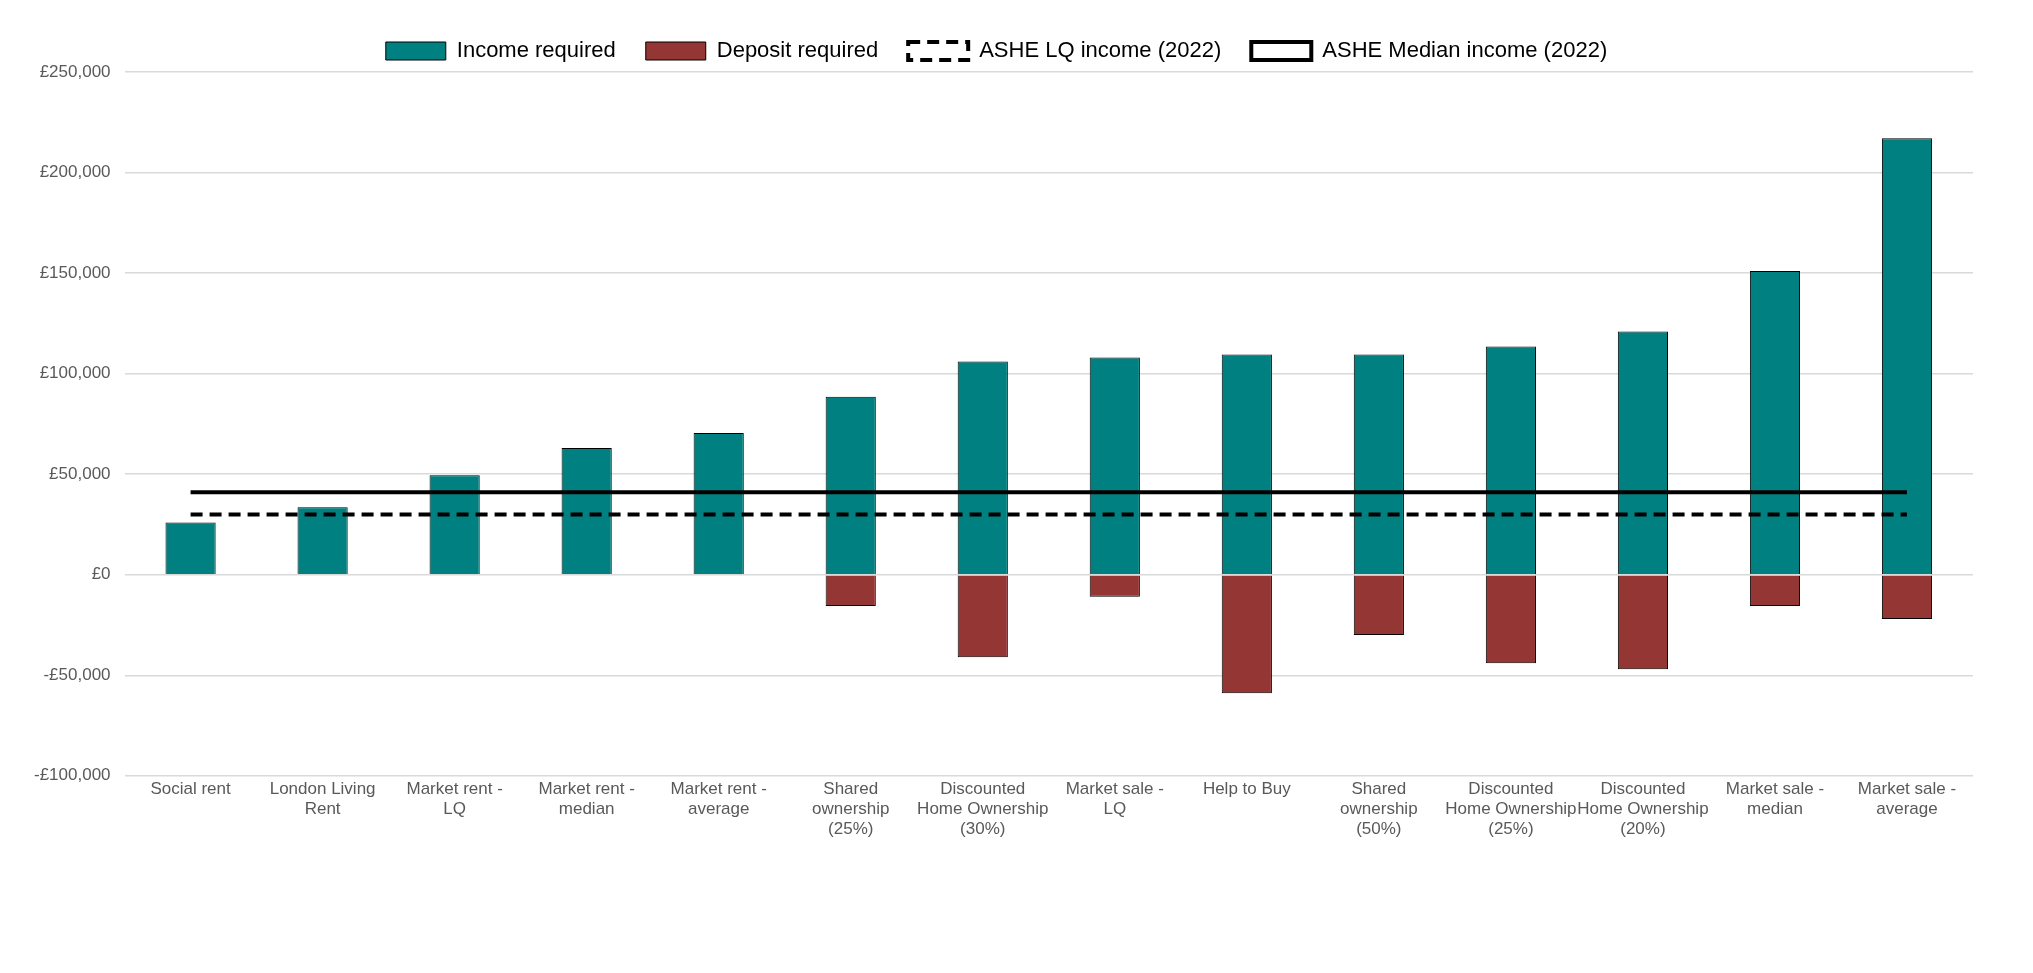 This screenshot has height=973, width=2033. What do you see at coordinates (1907, 798) in the screenshot?
I see `x-tick-label: Market sale - average` at bounding box center [1907, 798].